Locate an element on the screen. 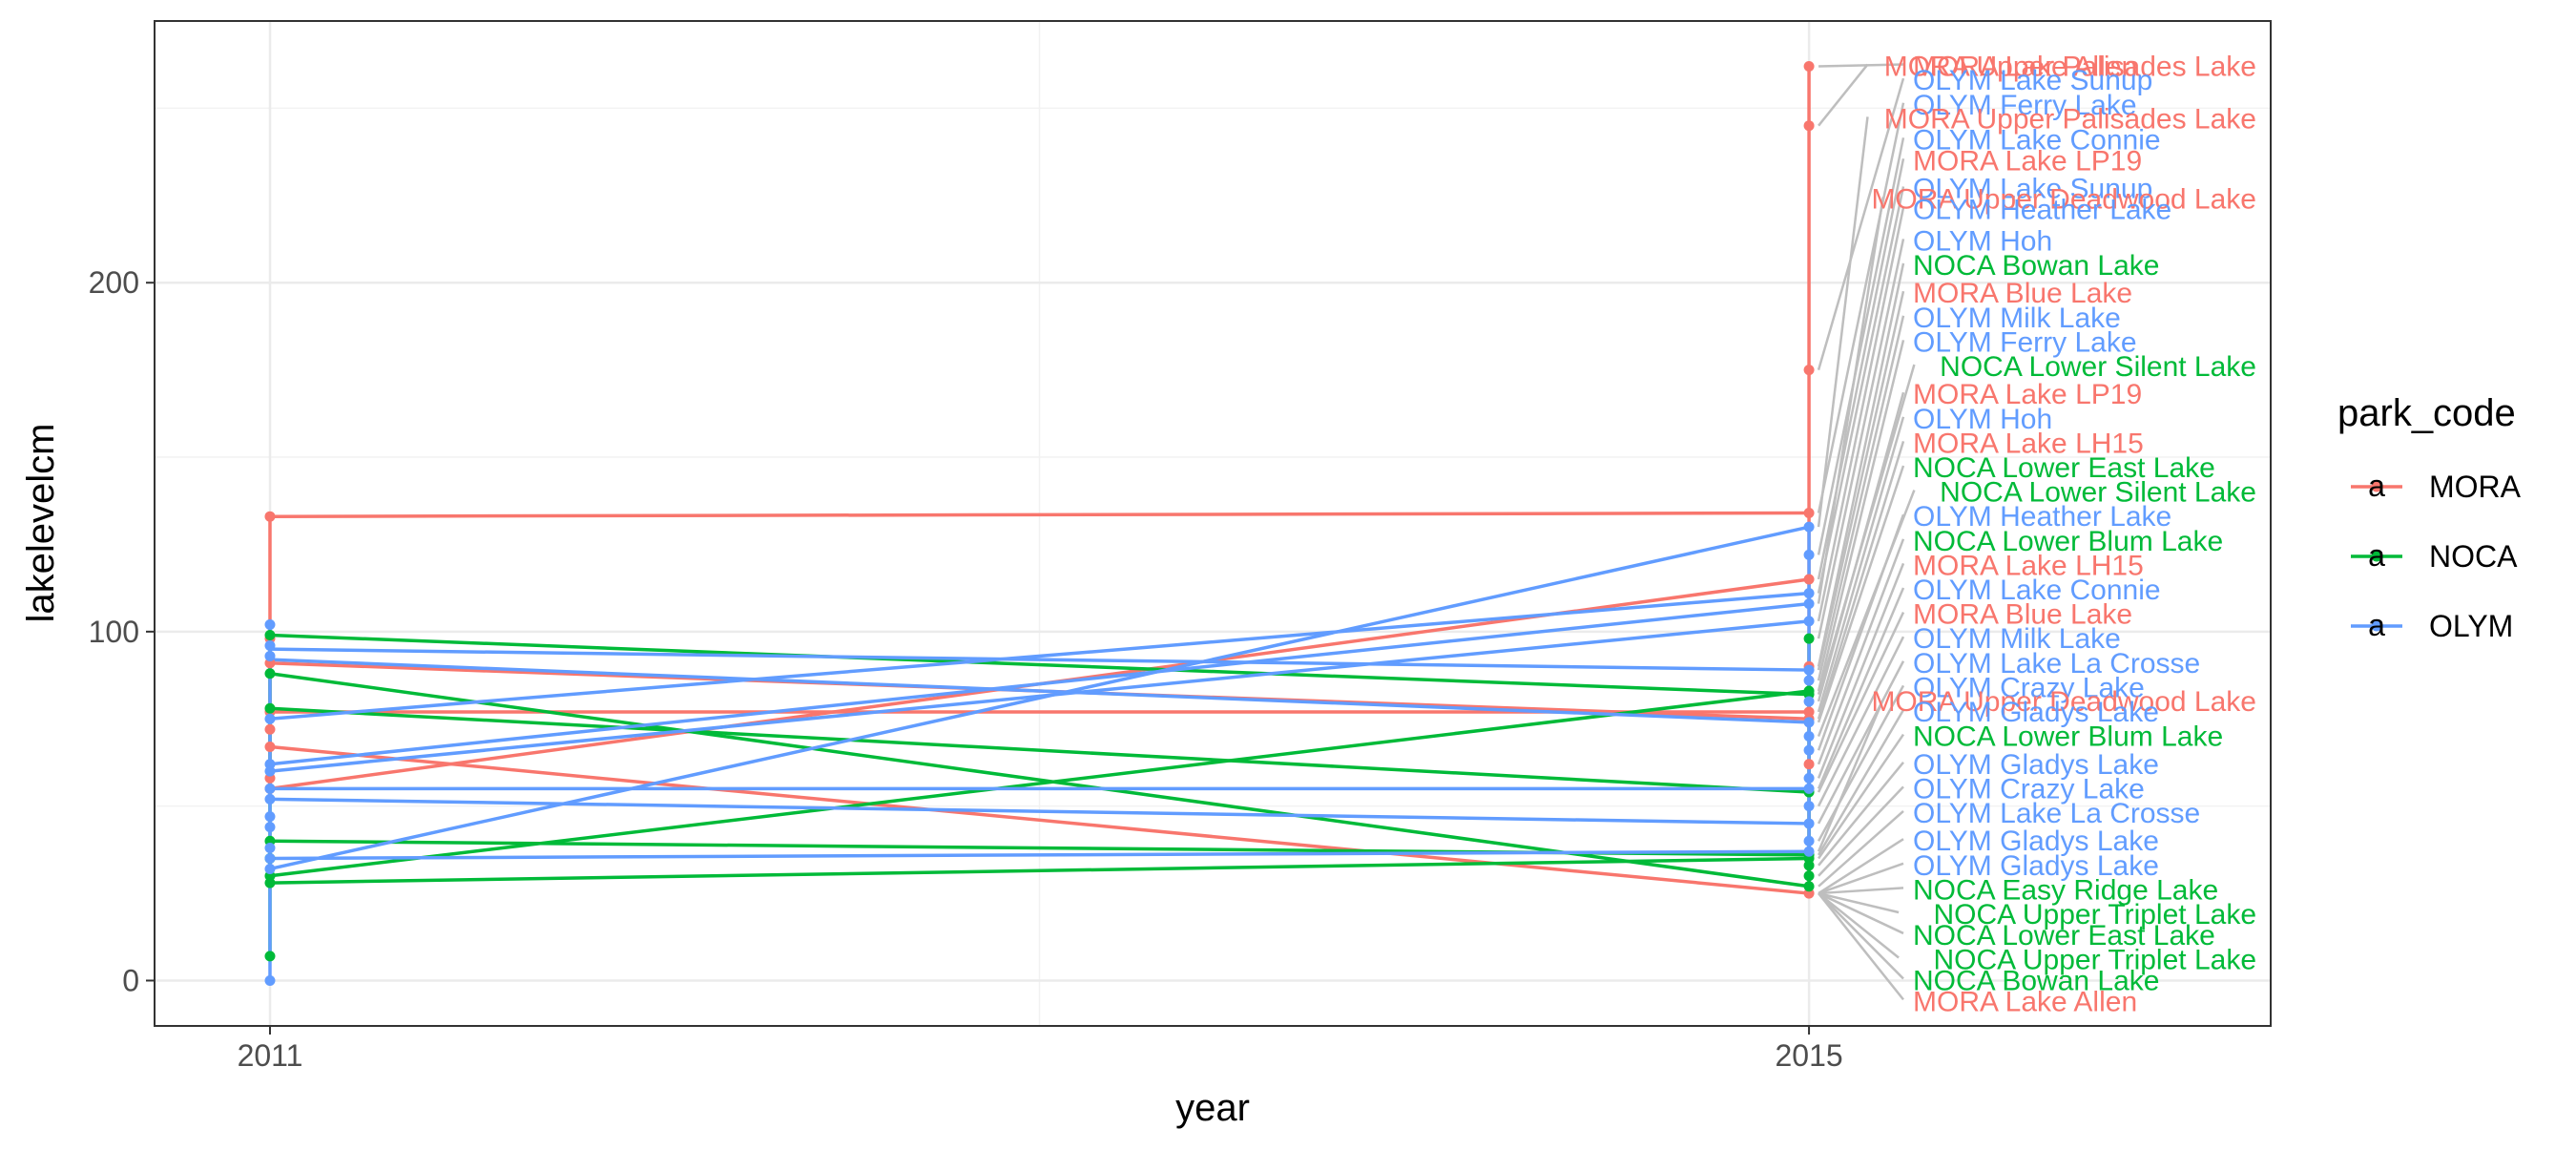  lake-label: NOCA Easy Ridge Lake is located at coordinates (2065, 890).